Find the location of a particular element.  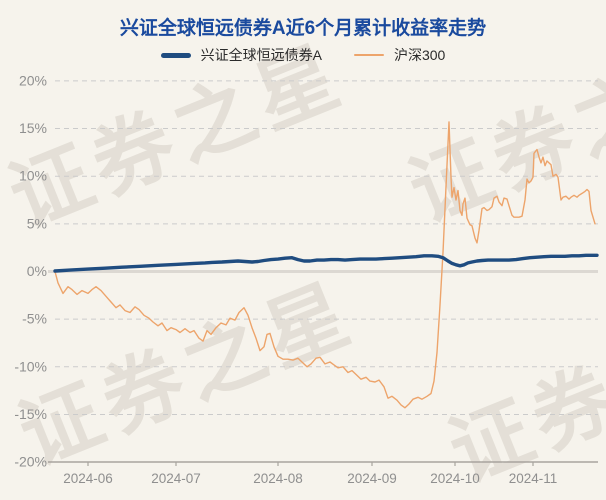

y-tick-label: 5% is located at coordinates (37, 223).